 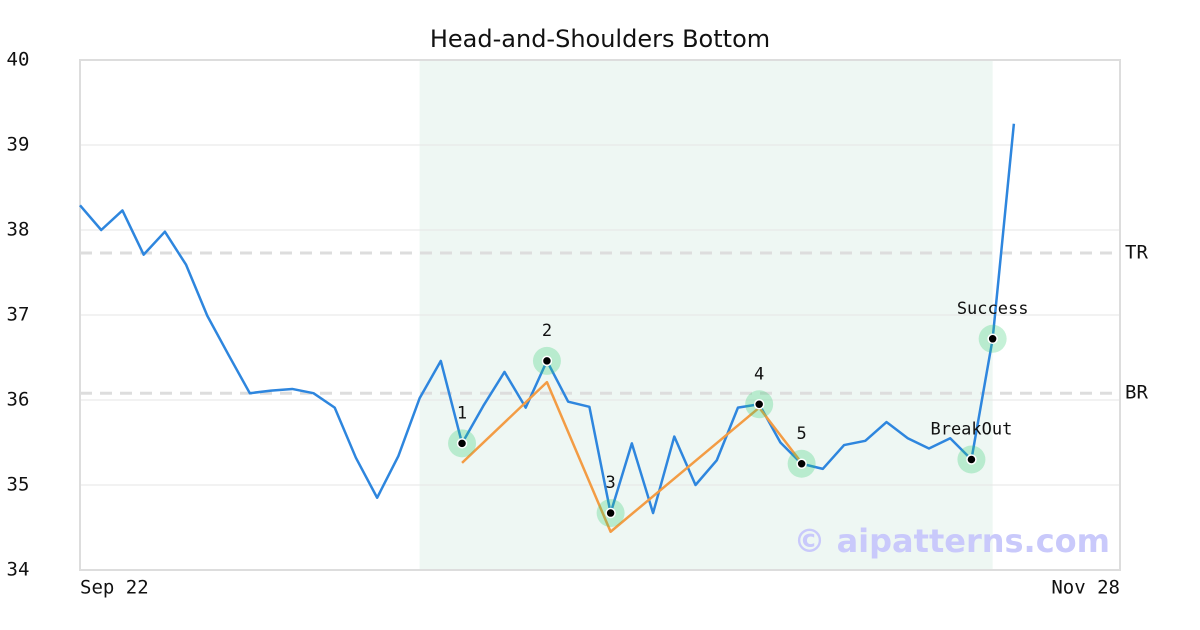 What do you see at coordinates (993, 309) in the screenshot?
I see `point-label: Success` at bounding box center [993, 309].